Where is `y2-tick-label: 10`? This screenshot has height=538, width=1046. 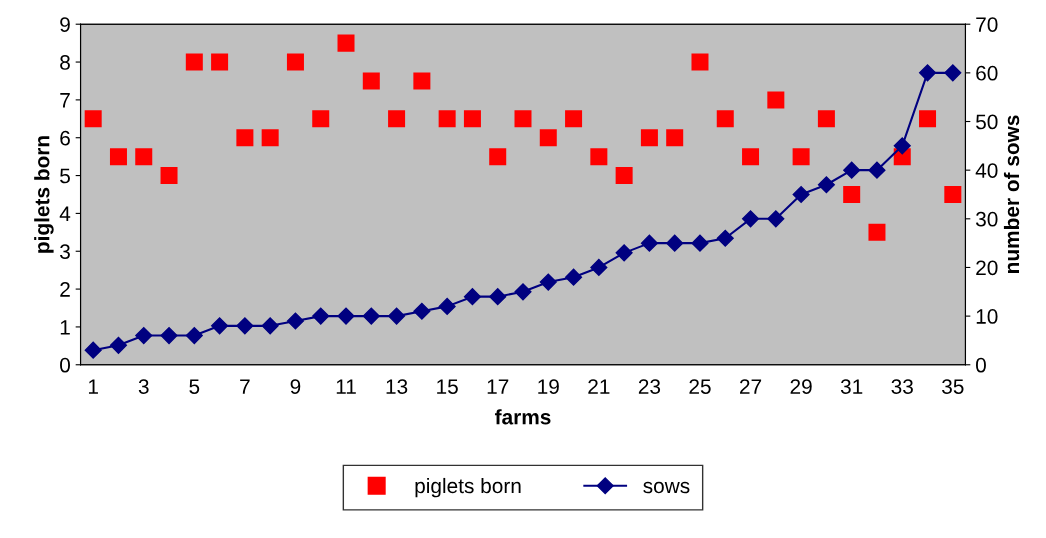 y2-tick-label: 10 is located at coordinates (987, 316).